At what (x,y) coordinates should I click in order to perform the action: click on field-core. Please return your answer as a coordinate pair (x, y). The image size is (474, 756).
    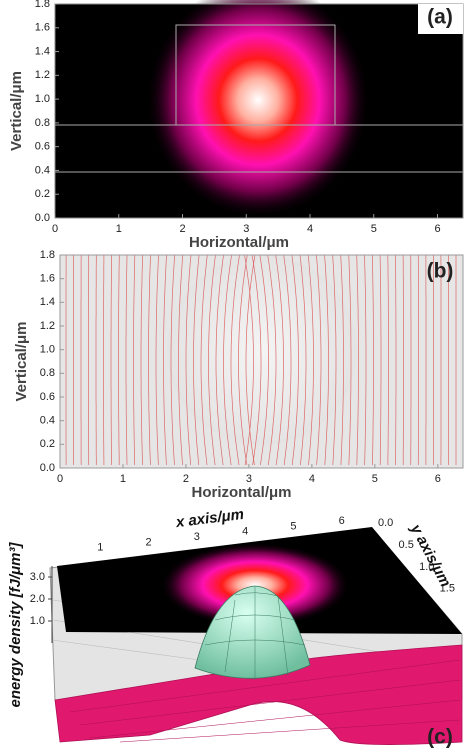
    Looking at the image, I should click on (262, 350).